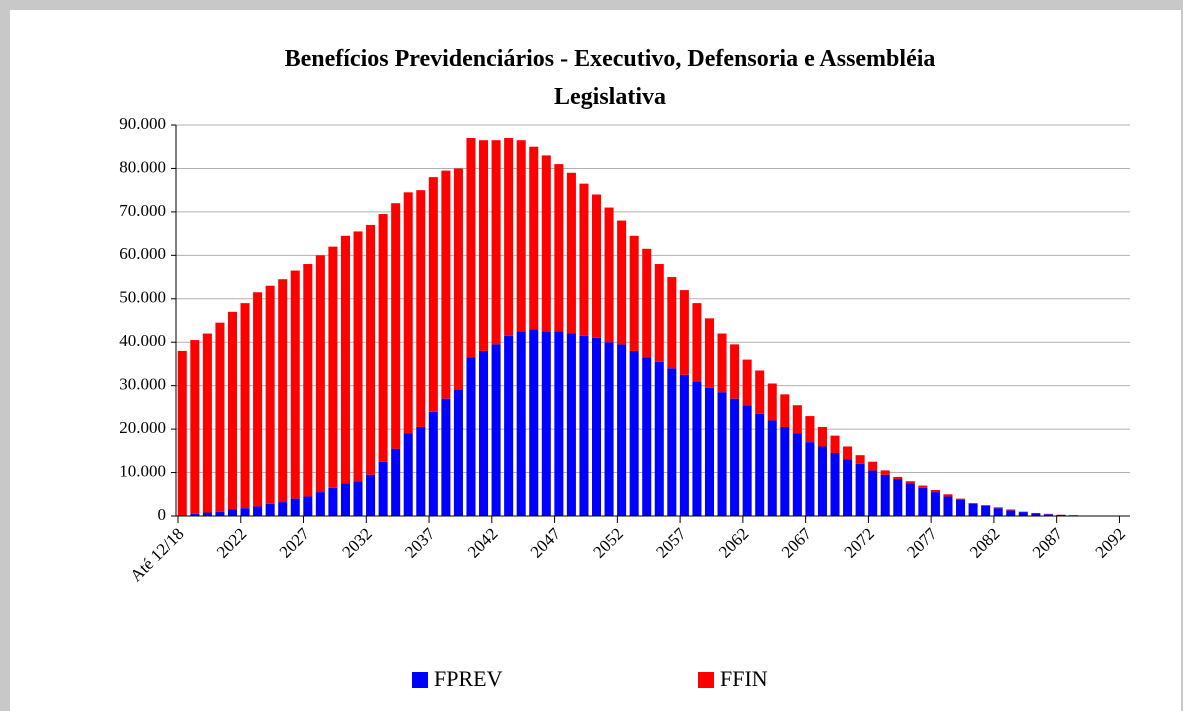 The width and height of the screenshot is (1183, 711). Describe the element at coordinates (142, 253) in the screenshot. I see `y-tick-label: 60.000` at that location.